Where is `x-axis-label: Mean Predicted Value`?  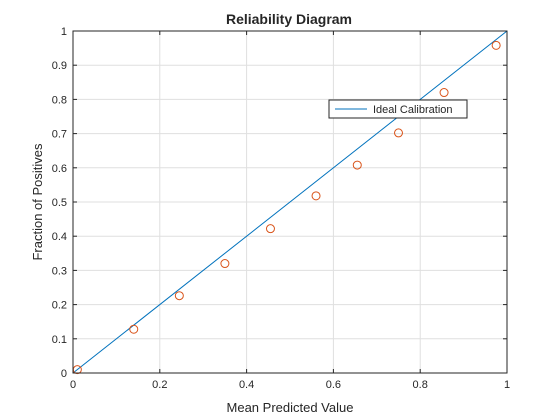 x-axis-label: Mean Predicted Value is located at coordinates (290, 407).